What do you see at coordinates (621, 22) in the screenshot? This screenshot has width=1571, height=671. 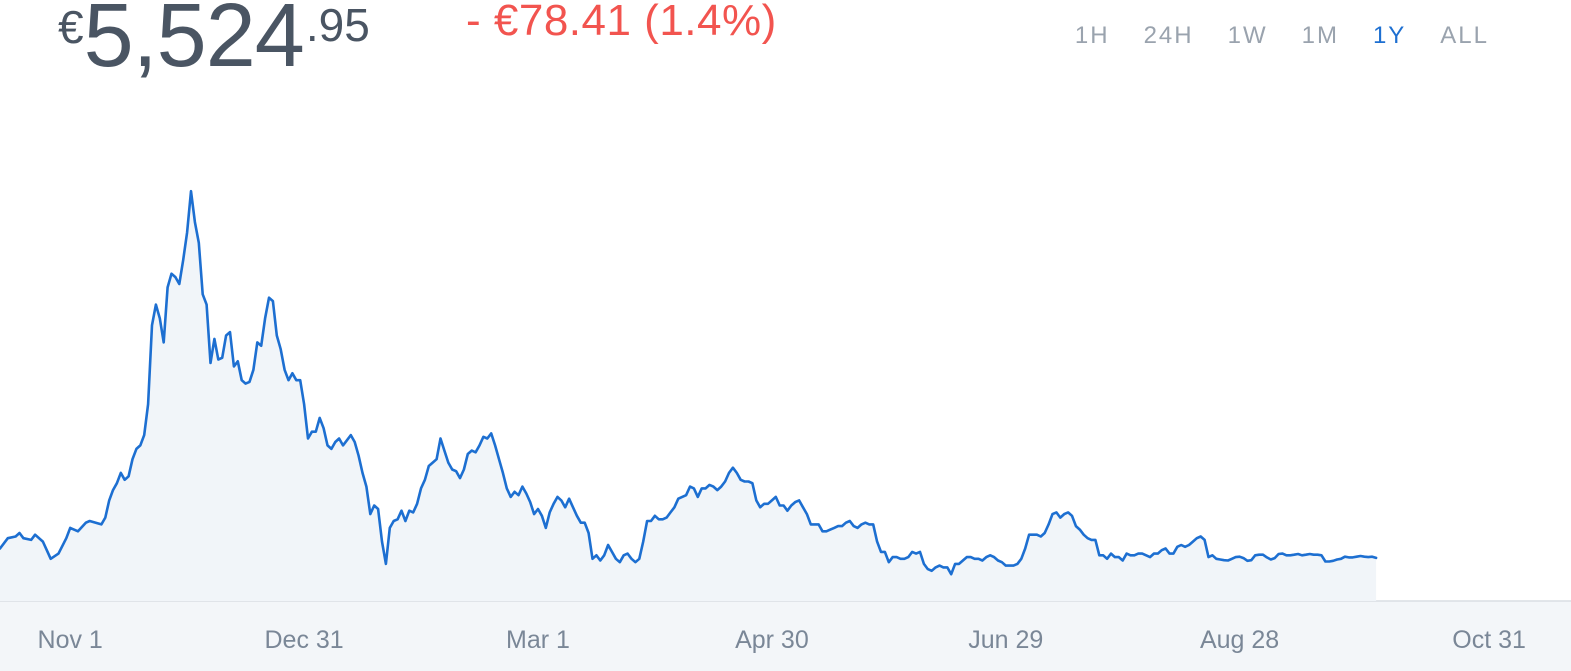 I see `price-change: - €78.41 (1.4%)` at bounding box center [621, 22].